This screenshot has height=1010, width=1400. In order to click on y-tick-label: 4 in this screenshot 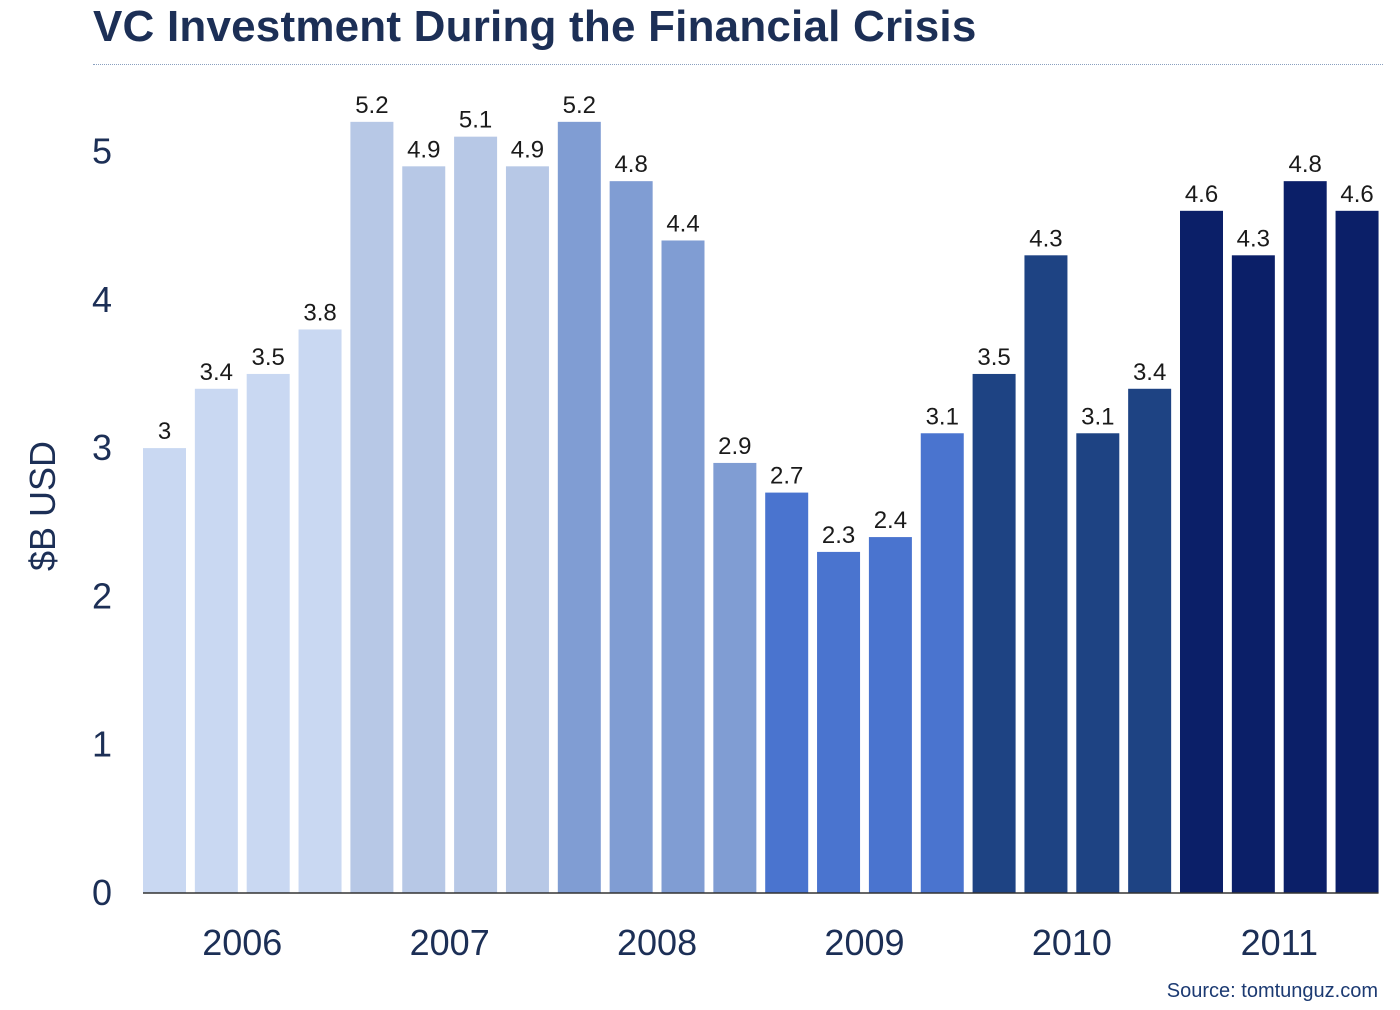, I will do `click(102, 299)`.